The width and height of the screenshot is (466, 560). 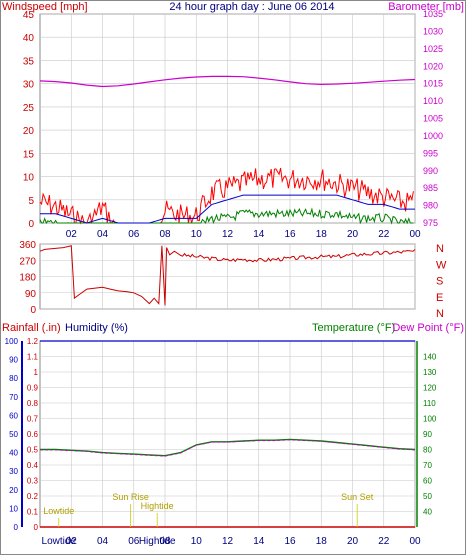 What do you see at coordinates (29, 131) in the screenshot?
I see `wind-tick-label: 20` at bounding box center [29, 131].